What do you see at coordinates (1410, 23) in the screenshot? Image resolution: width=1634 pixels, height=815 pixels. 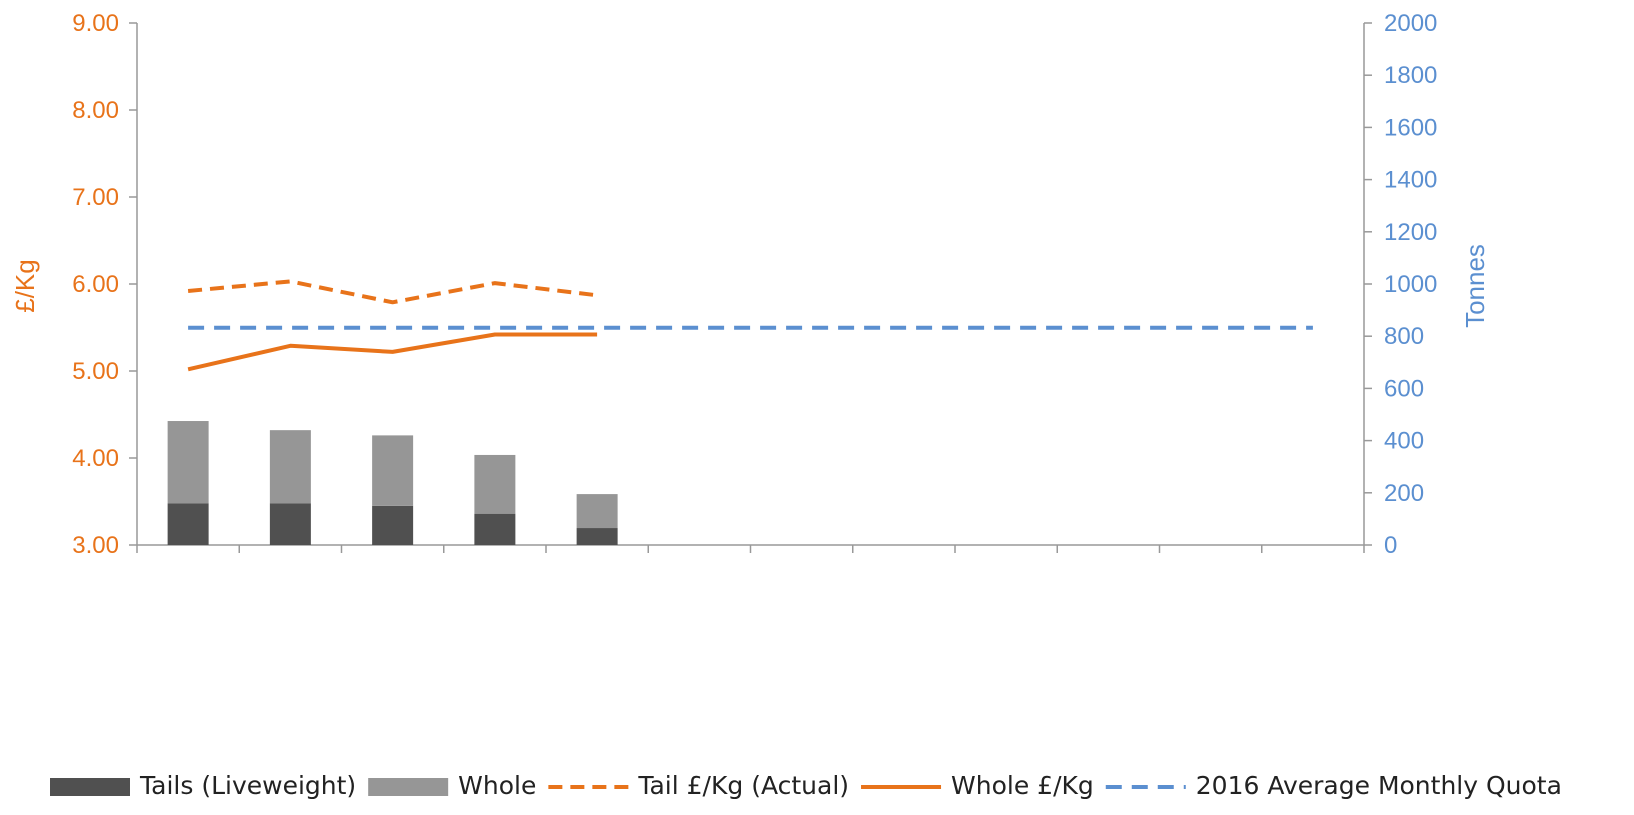 I see `right-tick-label: 2000` at bounding box center [1410, 23].